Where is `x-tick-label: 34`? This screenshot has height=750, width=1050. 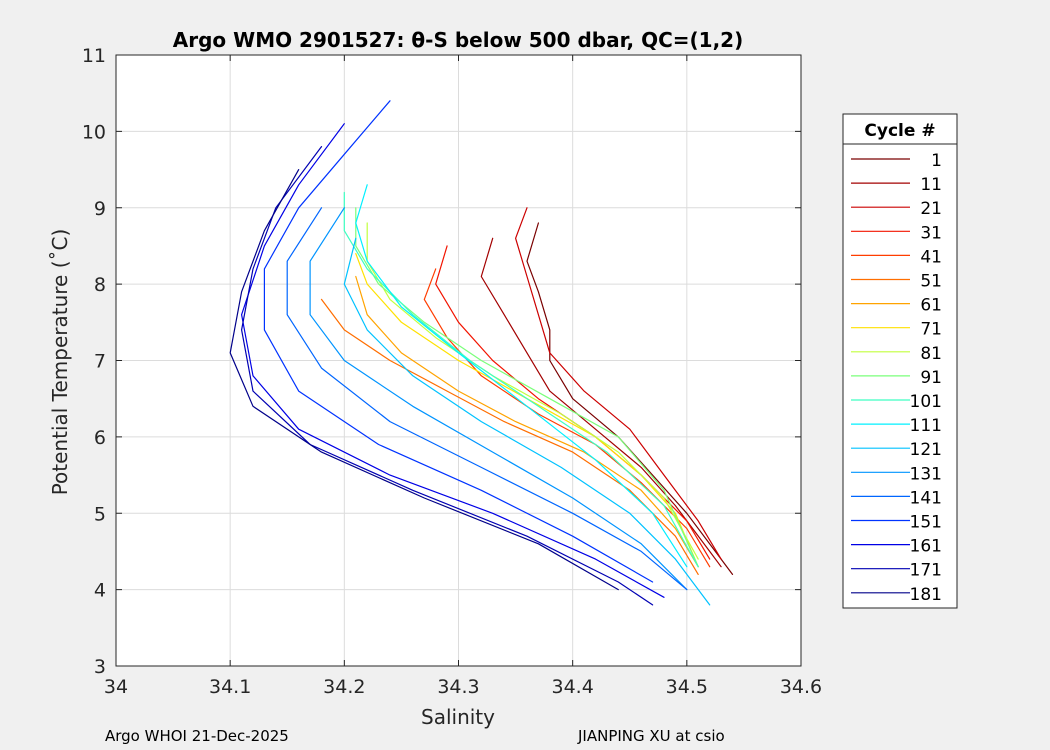
x-tick-label: 34 is located at coordinates (116, 687).